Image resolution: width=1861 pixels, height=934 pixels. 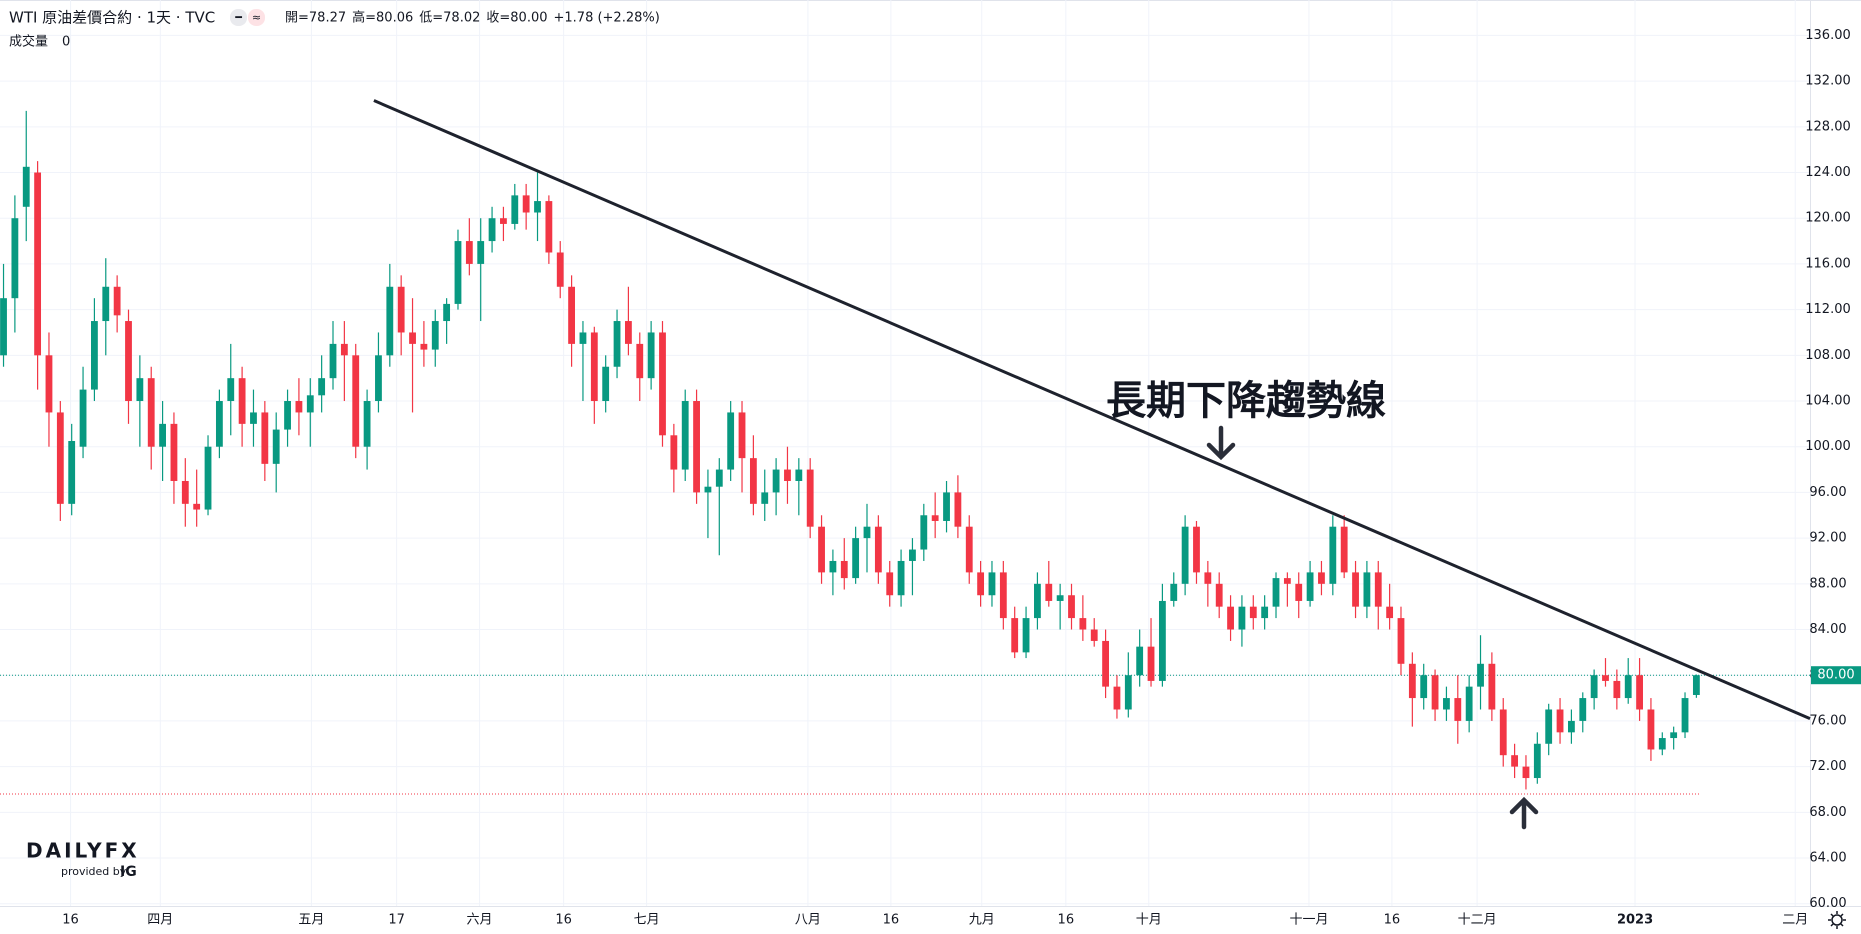 I want to click on watermark-partner: IG, so click(x=128, y=872).